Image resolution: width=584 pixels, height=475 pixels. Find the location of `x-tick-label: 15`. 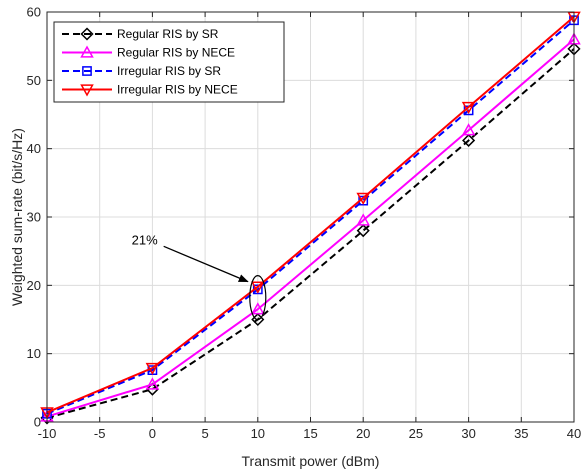

x-tick-label: 15 is located at coordinates (310, 433).